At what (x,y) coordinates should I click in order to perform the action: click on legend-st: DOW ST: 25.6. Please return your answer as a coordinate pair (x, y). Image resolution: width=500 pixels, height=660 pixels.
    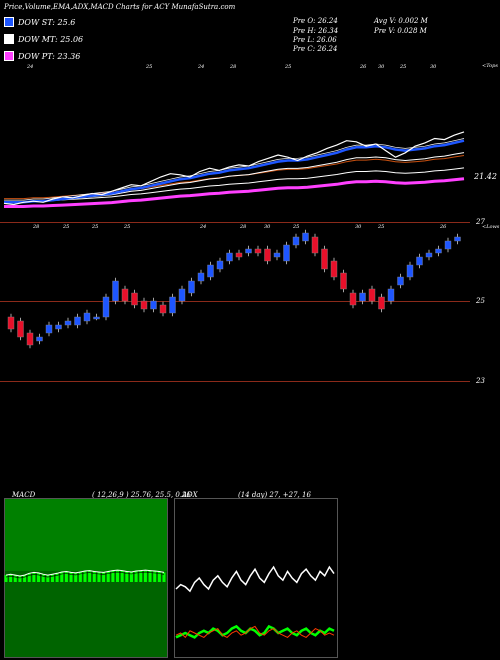
    Looking at the image, I should click on (39, 22).